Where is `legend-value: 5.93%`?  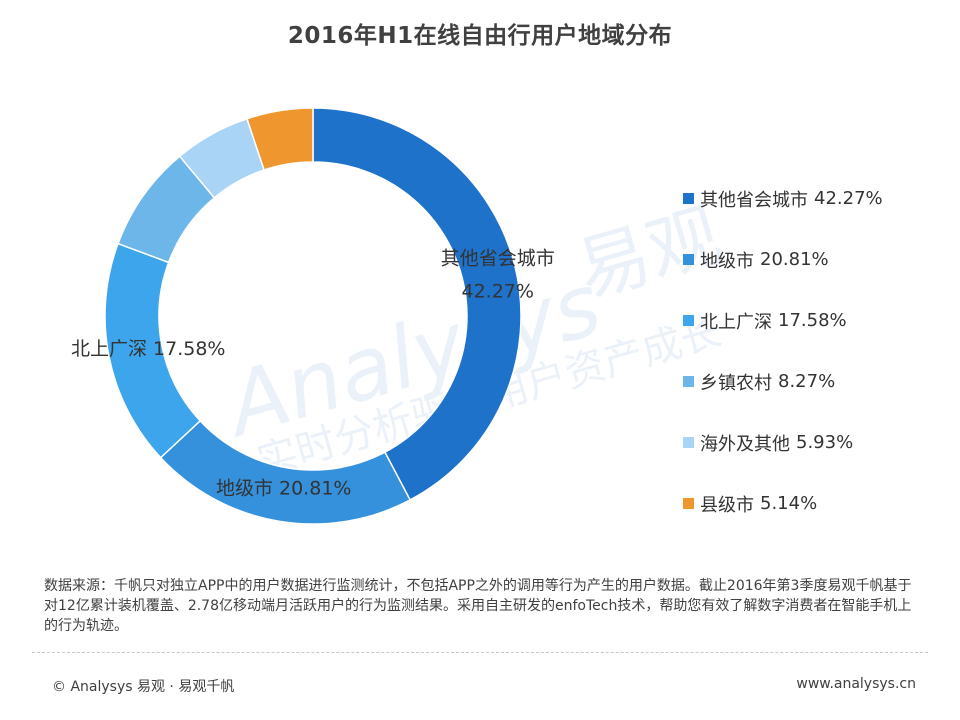 legend-value: 5.93% is located at coordinates (825, 442).